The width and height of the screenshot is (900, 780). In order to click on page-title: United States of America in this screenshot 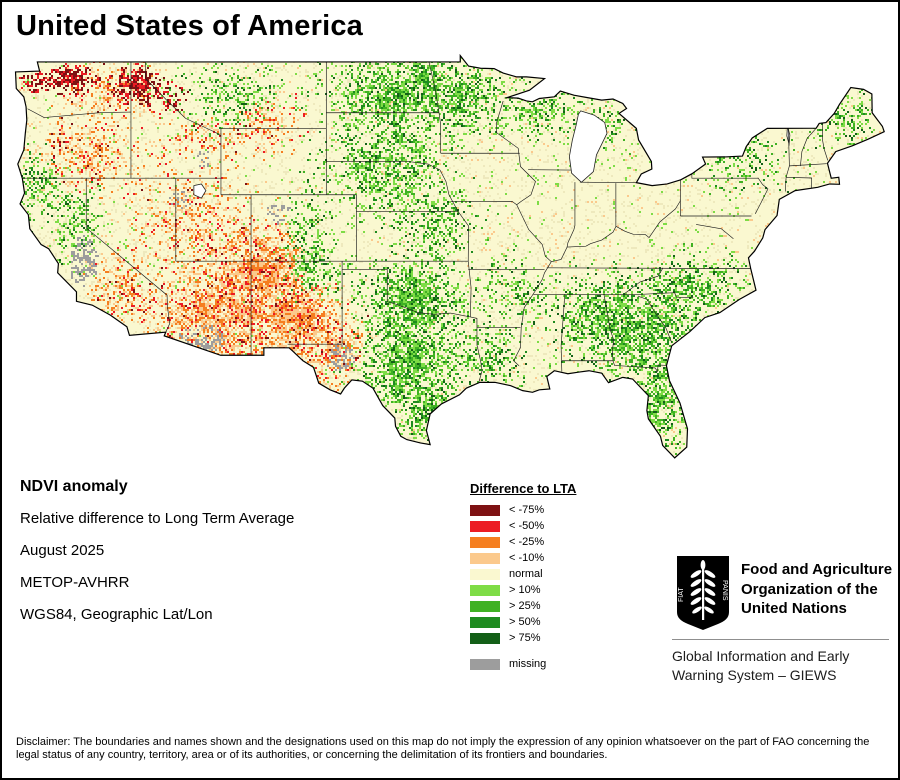, I will do `click(189, 26)`.